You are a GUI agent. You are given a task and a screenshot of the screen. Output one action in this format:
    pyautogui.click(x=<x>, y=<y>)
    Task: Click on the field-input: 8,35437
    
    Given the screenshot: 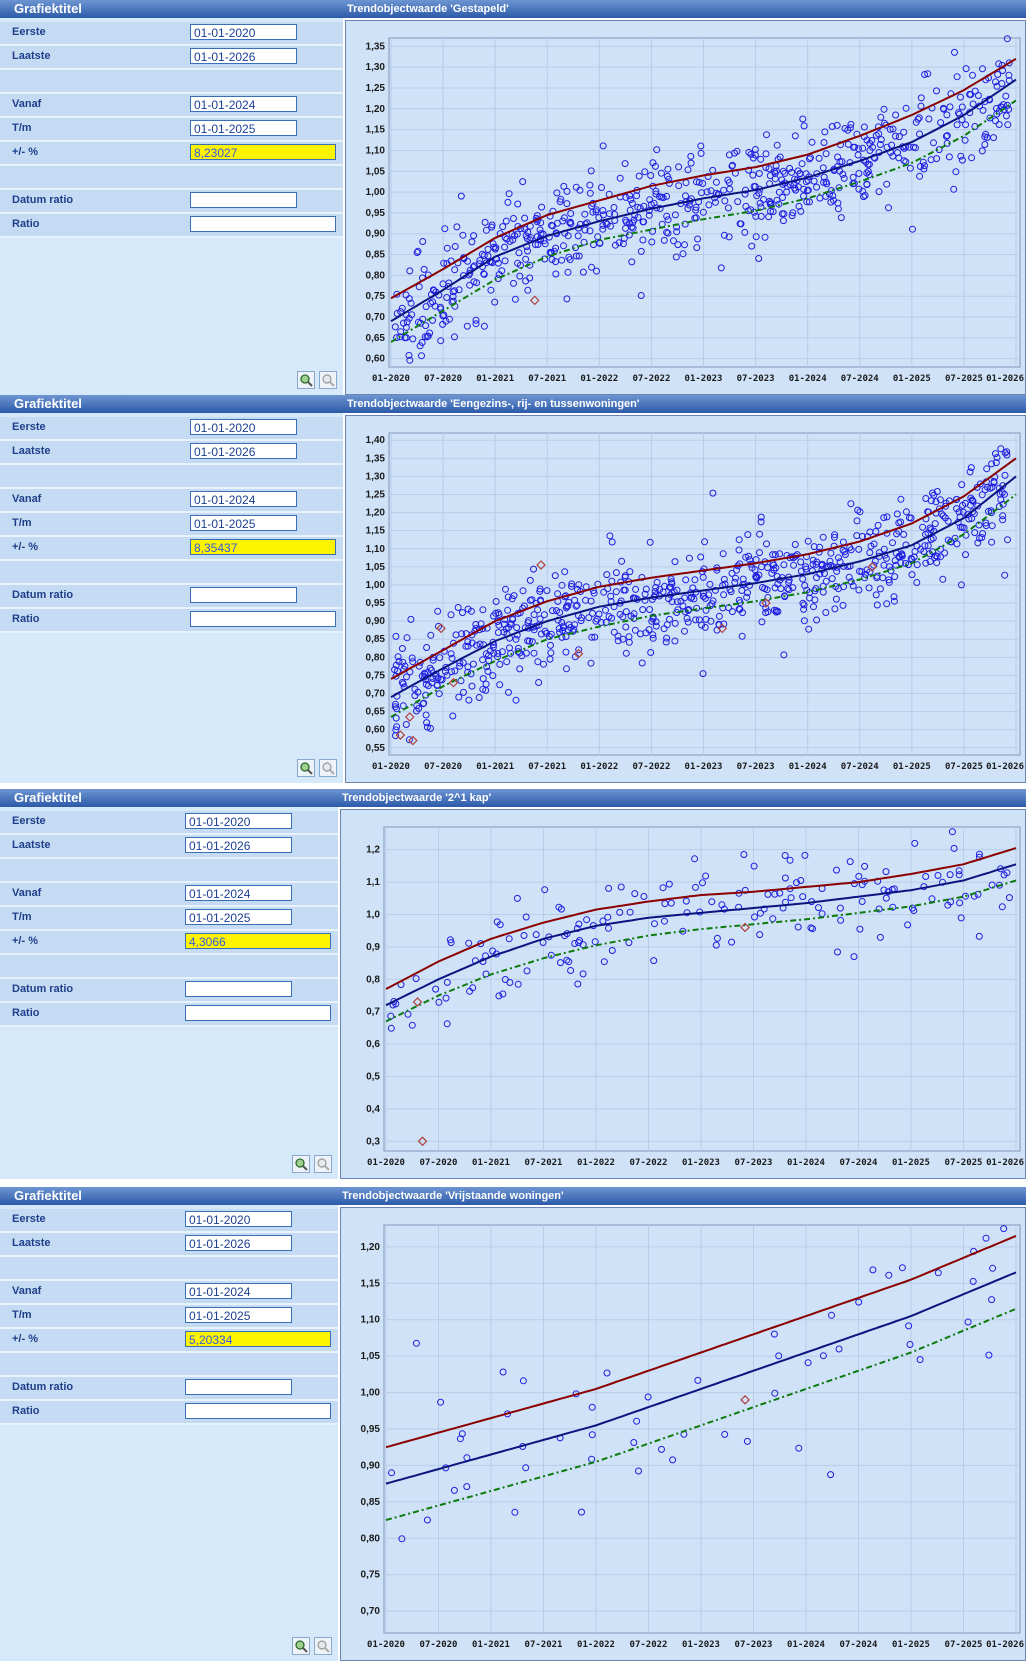 What is the action you would take?
    pyautogui.click(x=263, y=547)
    